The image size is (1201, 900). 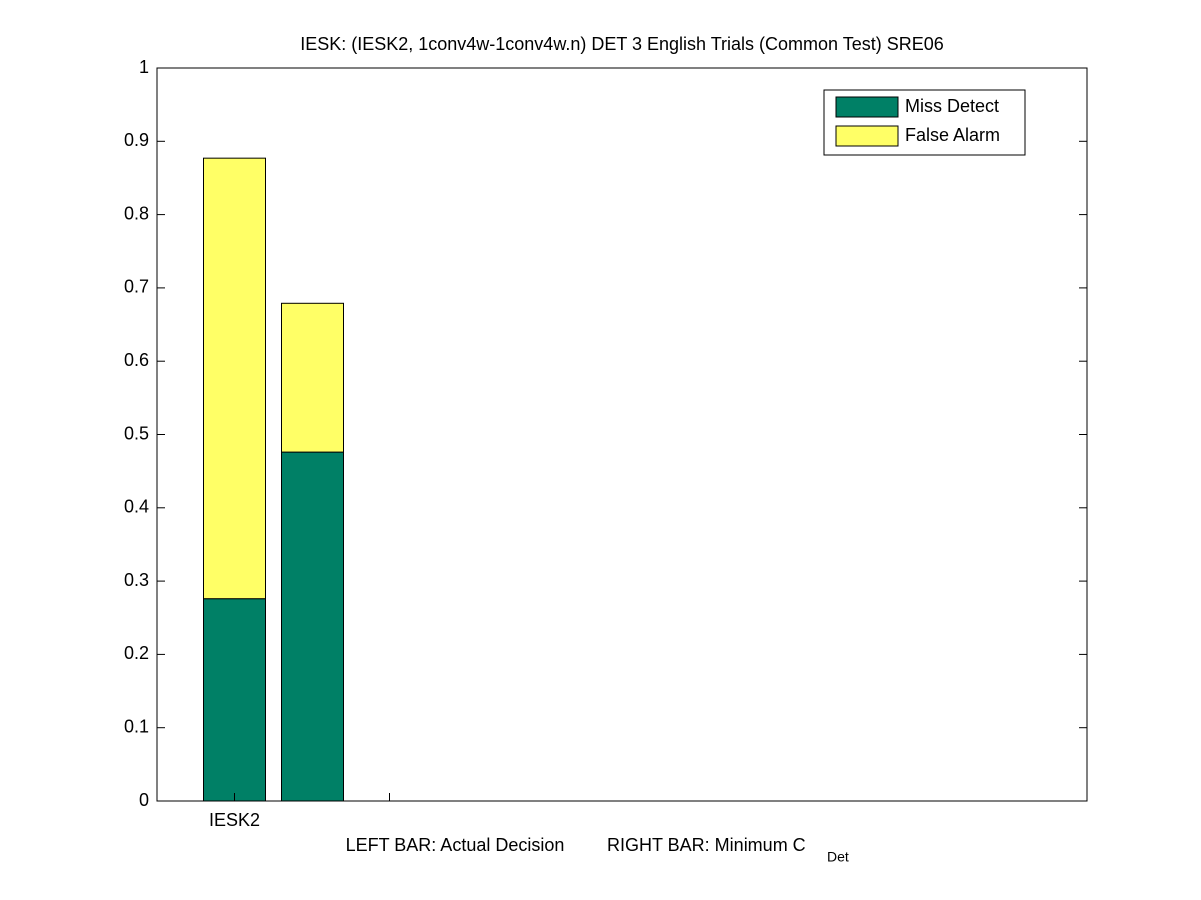 I want to click on y-tick-label: 0.1, so click(x=136, y=726).